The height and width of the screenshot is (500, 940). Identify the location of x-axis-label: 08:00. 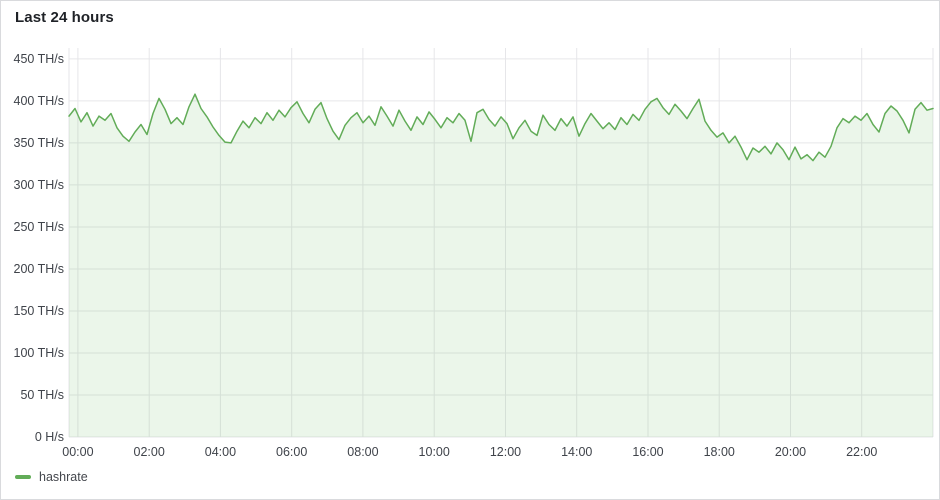
(363, 452).